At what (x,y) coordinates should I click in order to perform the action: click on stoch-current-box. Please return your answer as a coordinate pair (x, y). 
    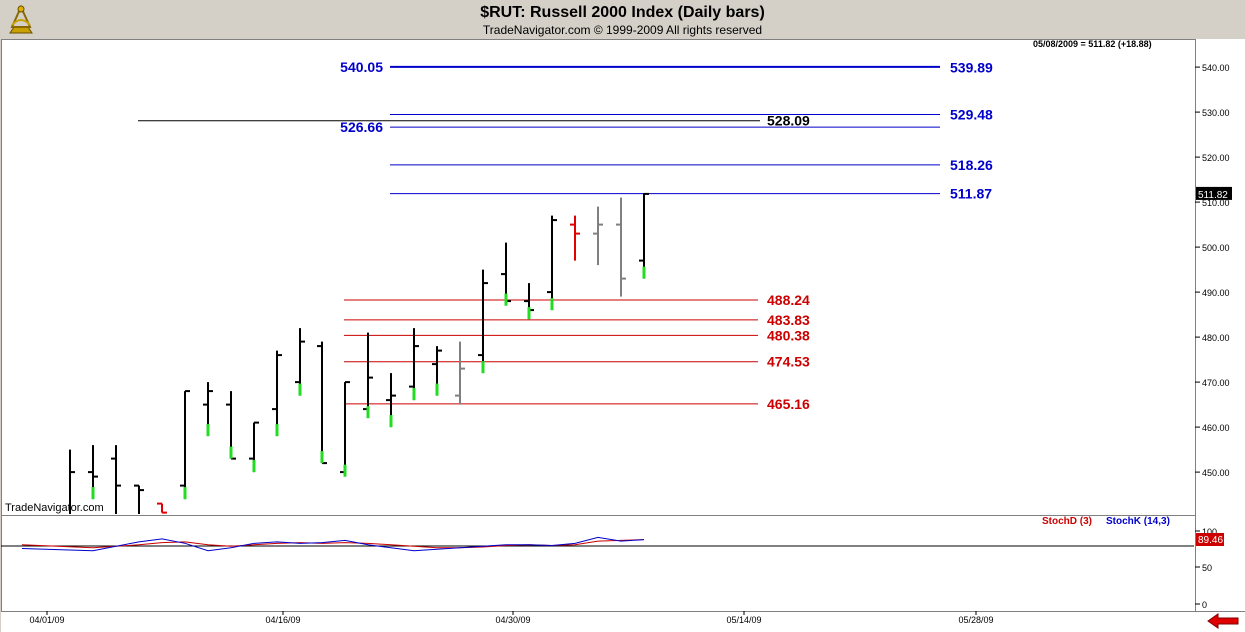
    Looking at the image, I should click on (1210, 539).